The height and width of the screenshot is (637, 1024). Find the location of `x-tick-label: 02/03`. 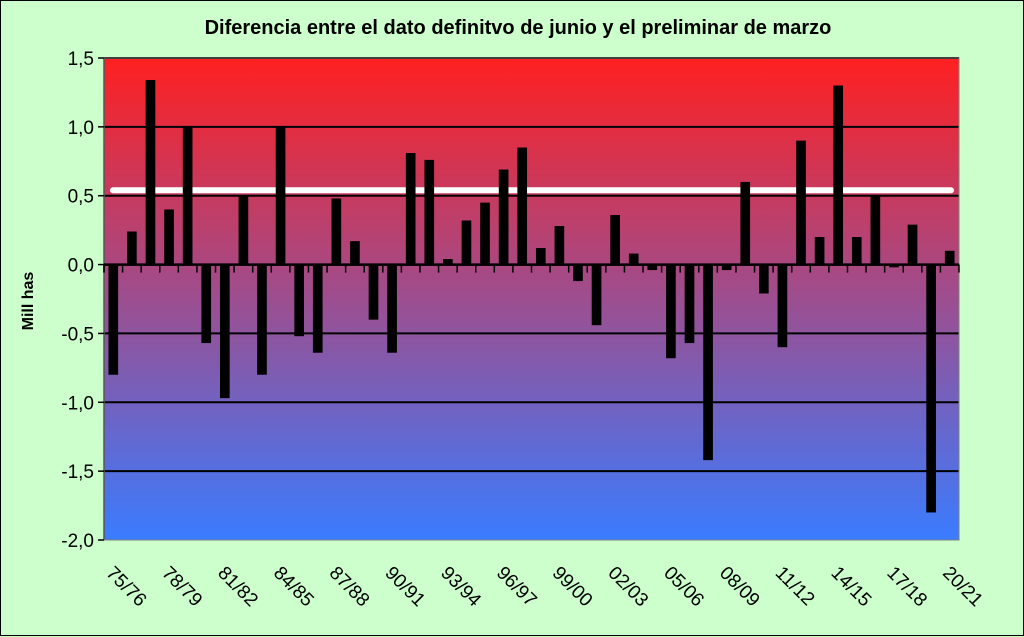

x-tick-label: 02/03 is located at coordinates (628, 587).